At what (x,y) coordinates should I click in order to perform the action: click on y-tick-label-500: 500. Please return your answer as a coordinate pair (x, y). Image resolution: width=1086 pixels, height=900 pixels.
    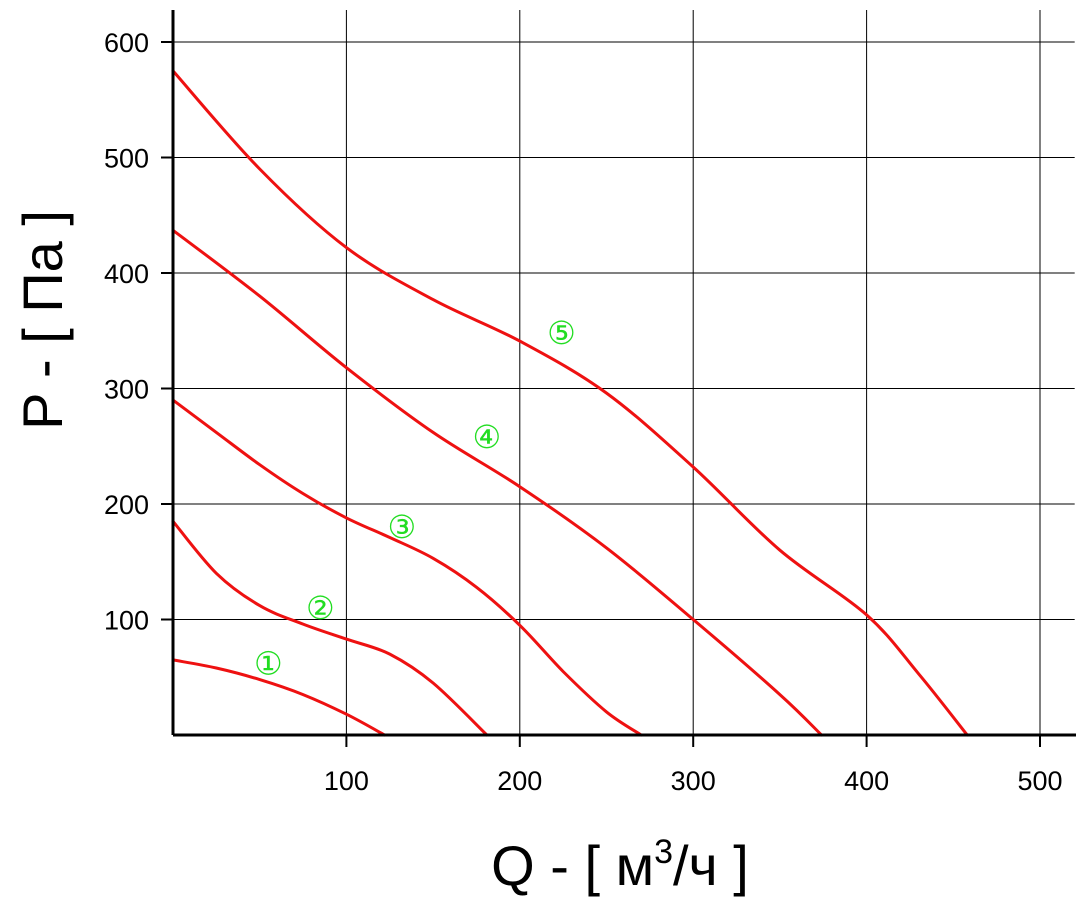
    Looking at the image, I should click on (126, 159).